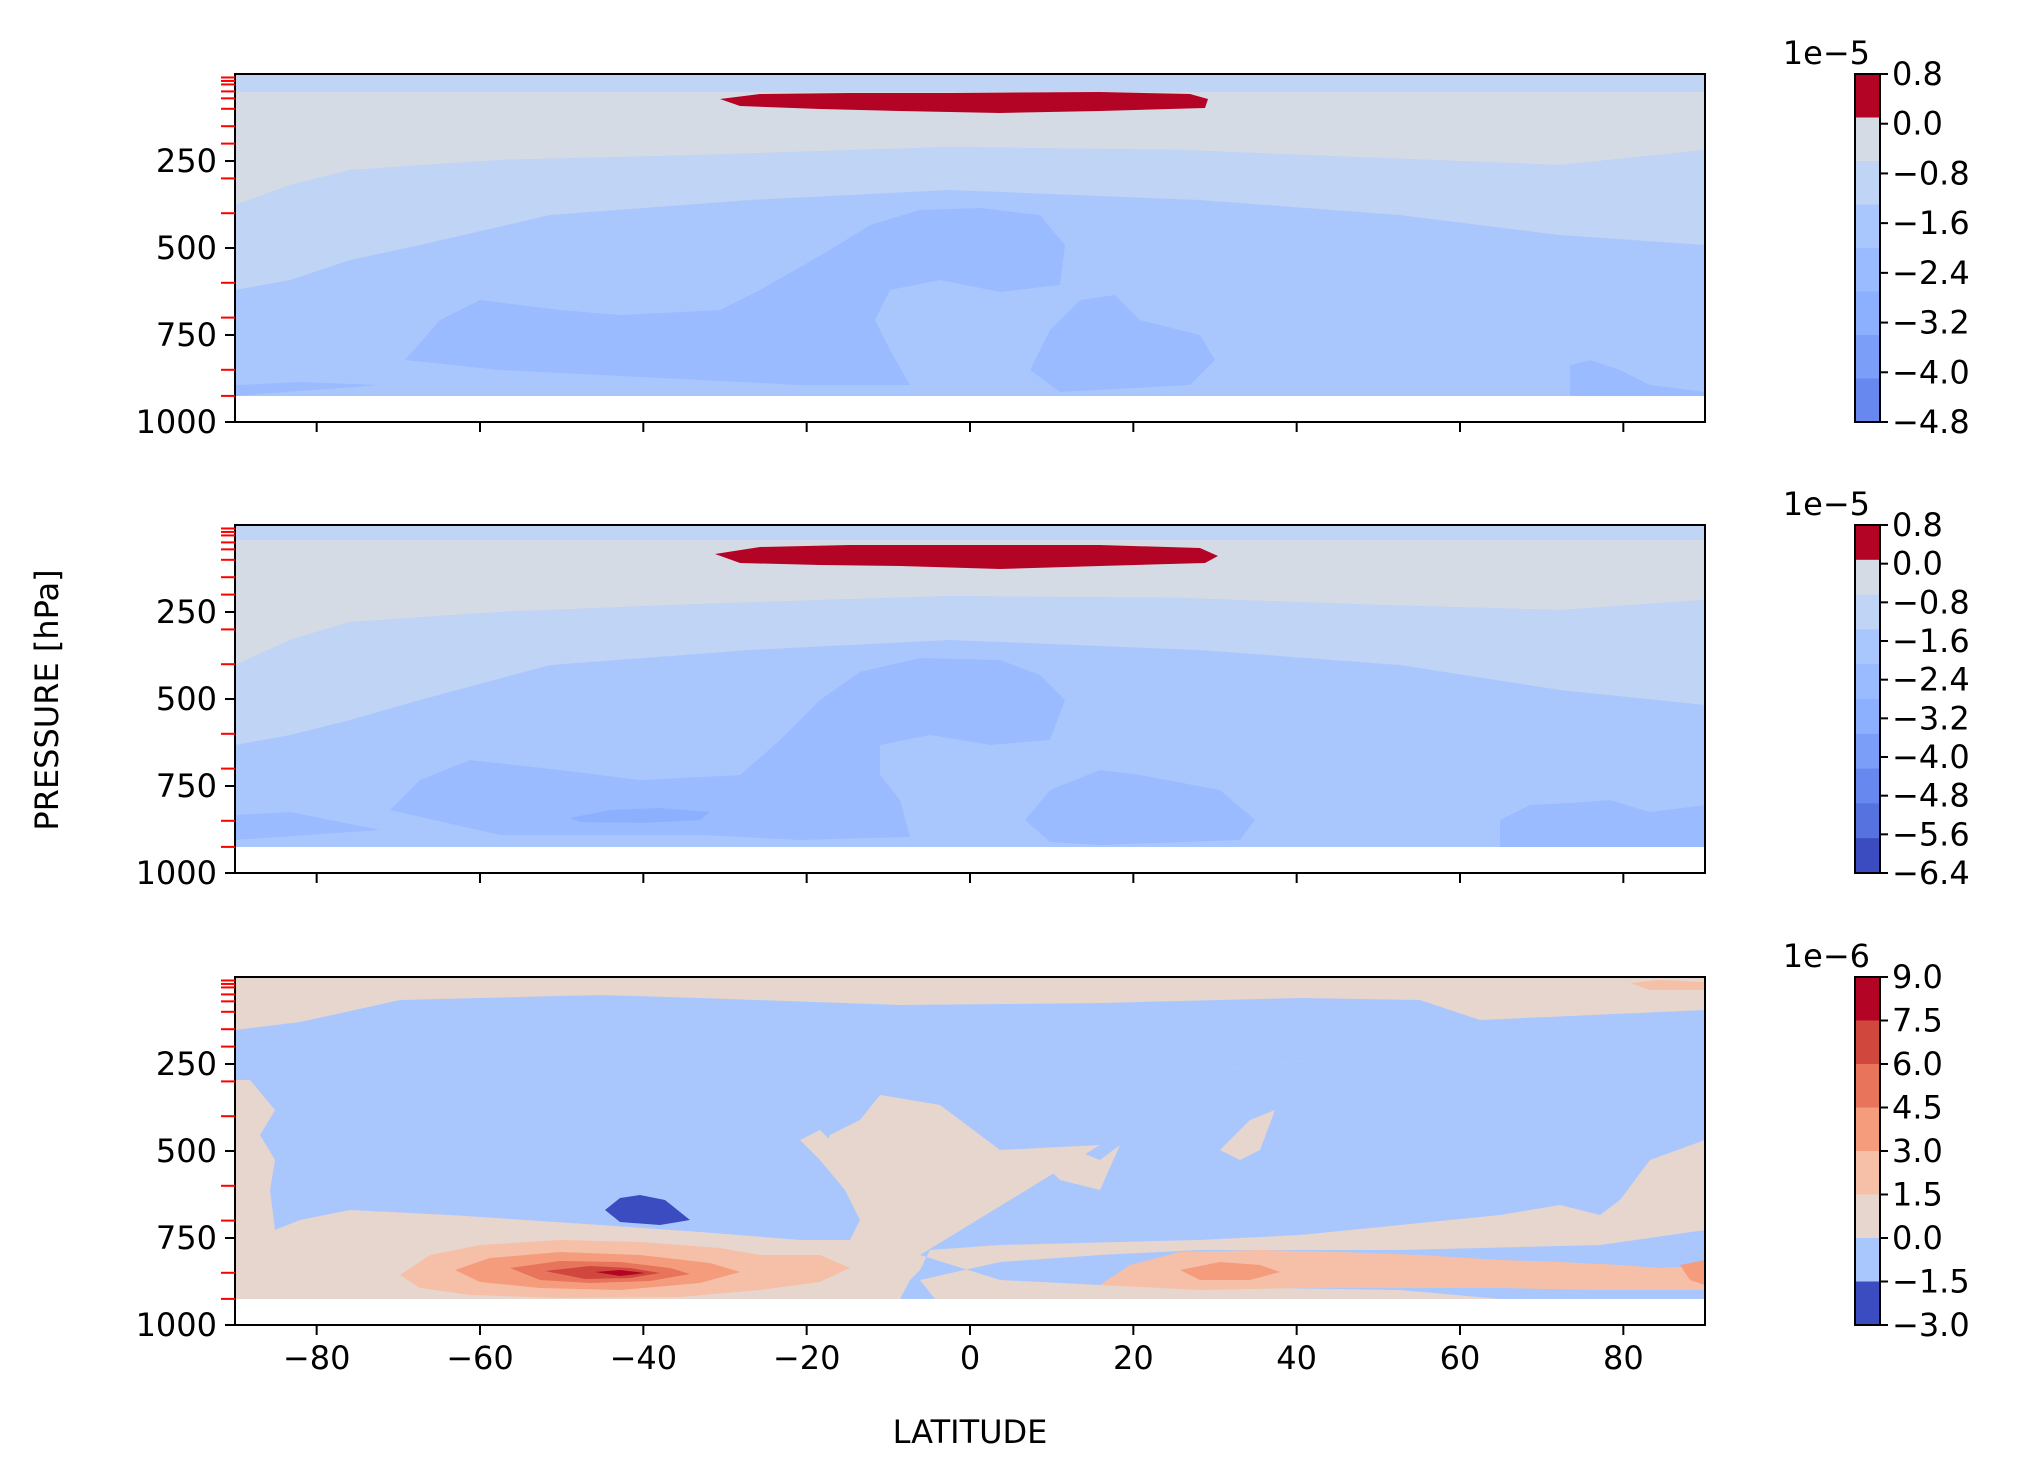 Image resolution: width=2025 pixels, height=1474 pixels. What do you see at coordinates (1917, 1151) in the screenshot?
I see `colorbar-tick-label: 3.0` at bounding box center [1917, 1151].